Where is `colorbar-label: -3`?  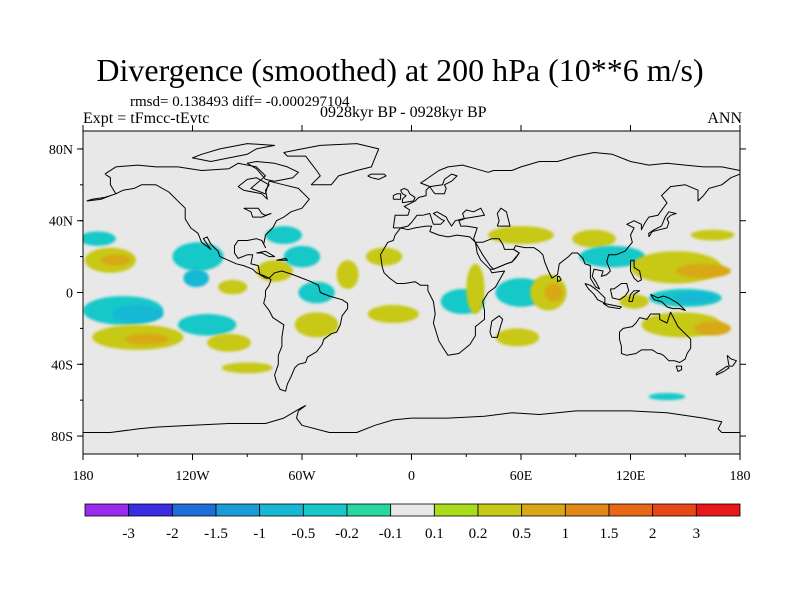 colorbar-label: -3 is located at coordinates (128, 534).